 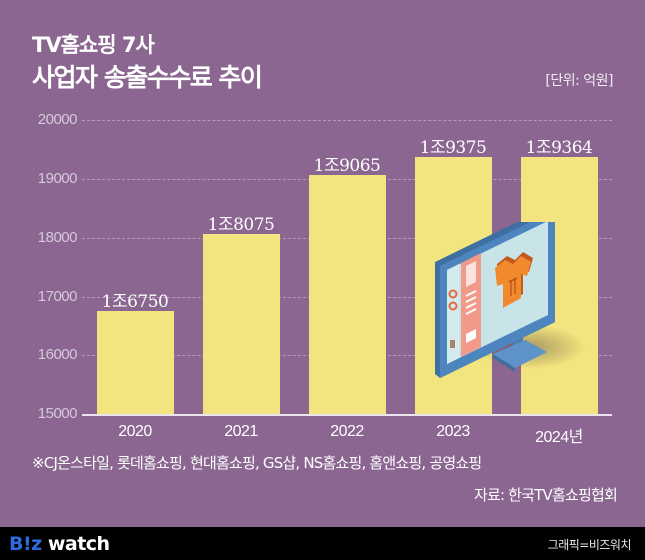 What do you see at coordinates (453, 148) in the screenshot?
I see `bar-value-label: 1조9375` at bounding box center [453, 148].